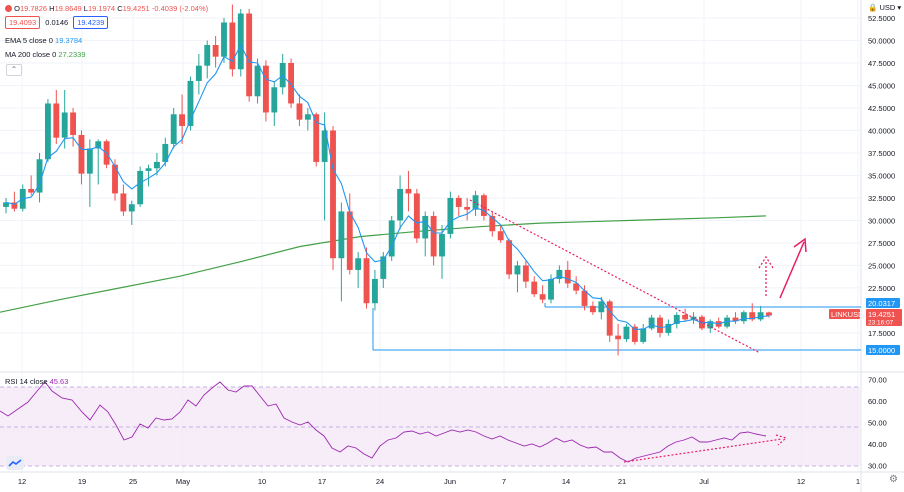 The height and width of the screenshot is (492, 904). What do you see at coordinates (15, 463) in the screenshot?
I see `tradingview-logo-icon` at bounding box center [15, 463].